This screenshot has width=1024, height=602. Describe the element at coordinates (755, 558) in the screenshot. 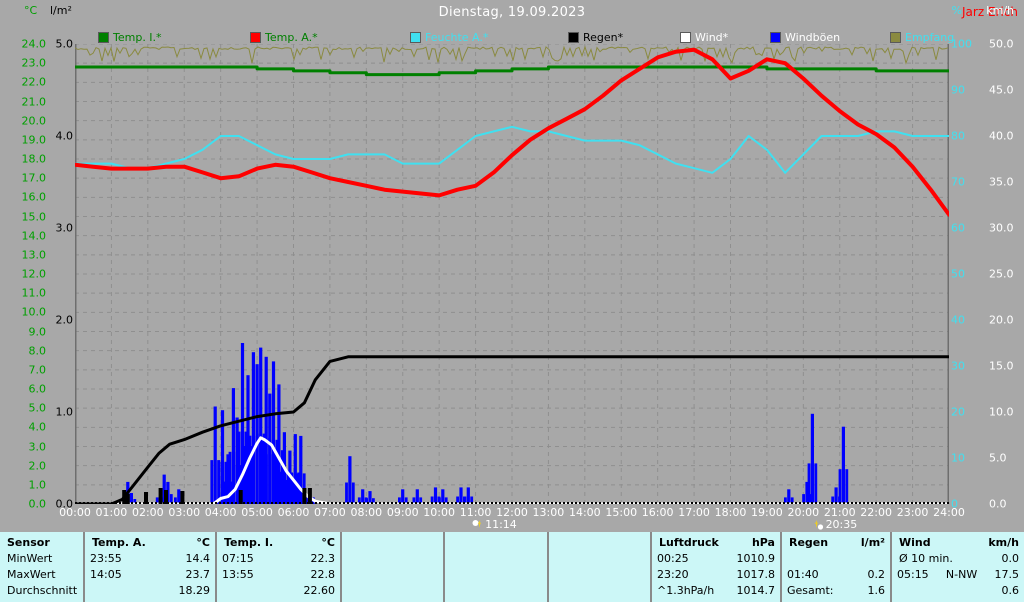

I see `pressure-min-value: 1010.9` at that location.